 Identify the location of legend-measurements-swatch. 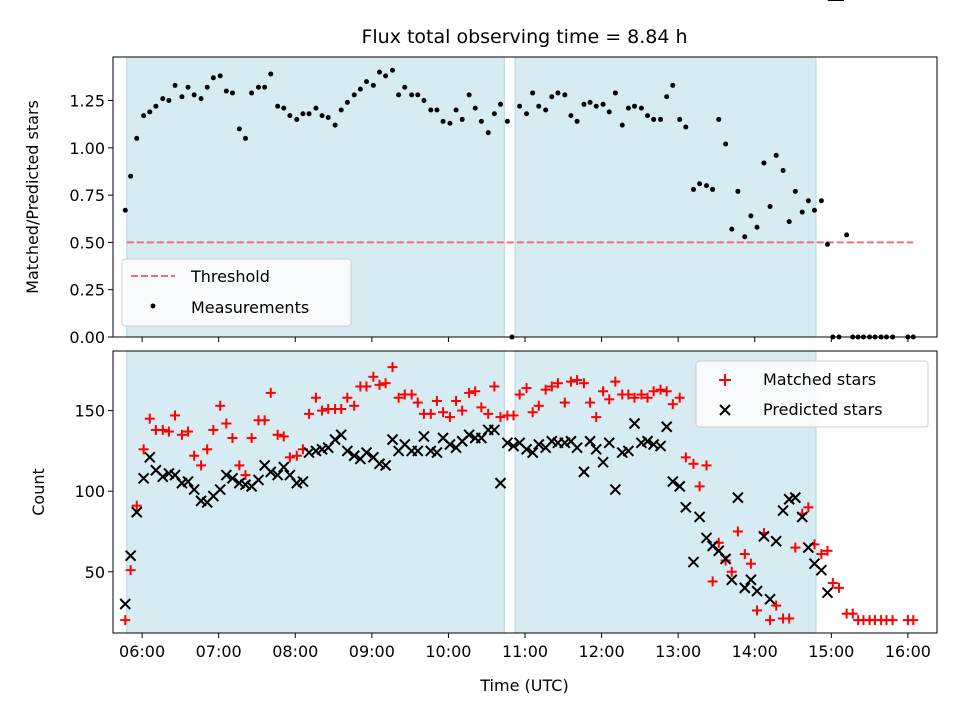
(153, 306).